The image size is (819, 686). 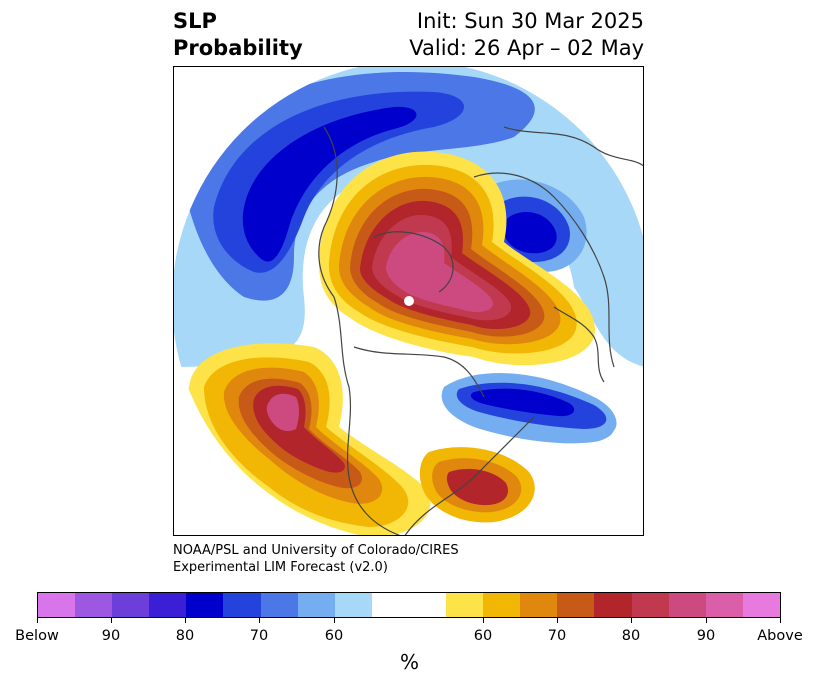 I want to click on title-line-2: Probability, so click(x=238, y=48).